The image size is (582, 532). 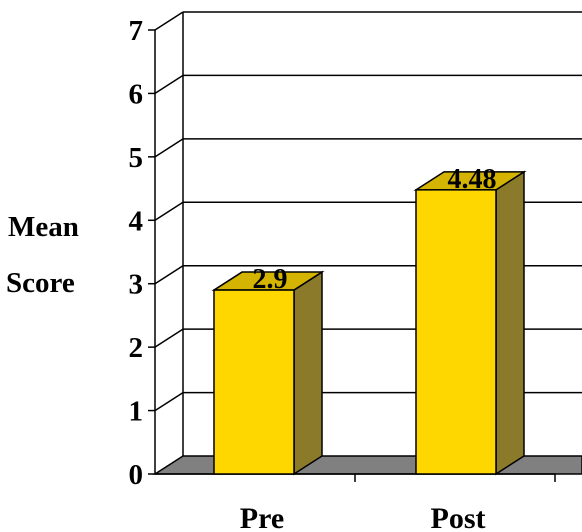 What do you see at coordinates (43, 227) in the screenshot?
I see `y-axis-title-line-1: Mean` at bounding box center [43, 227].